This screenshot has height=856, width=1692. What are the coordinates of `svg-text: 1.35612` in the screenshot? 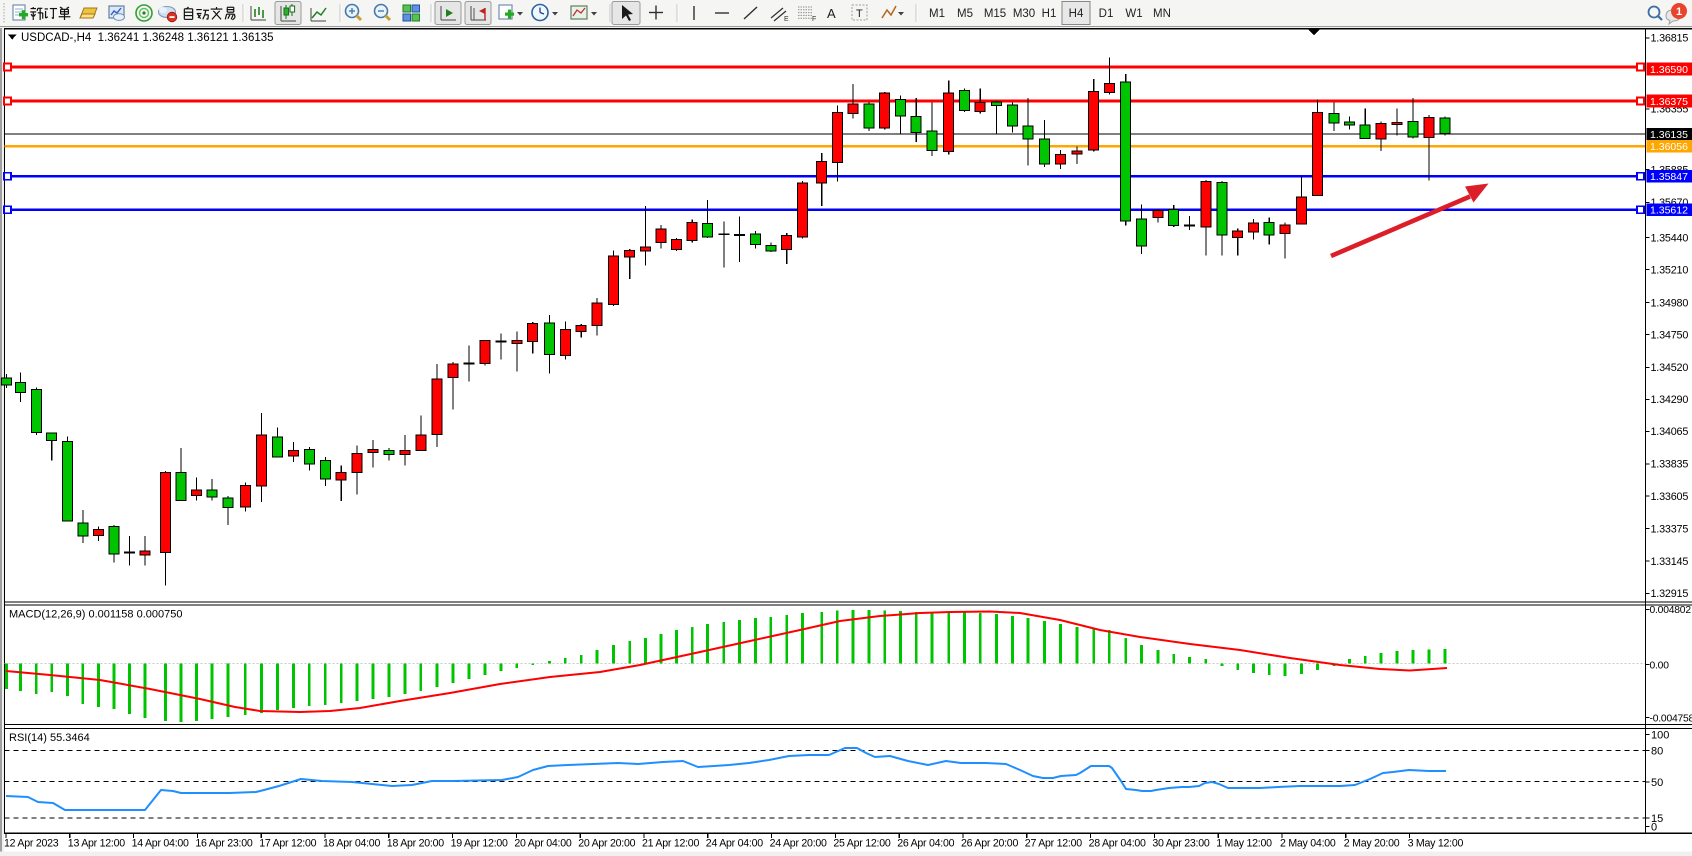 It's located at (1669, 211).